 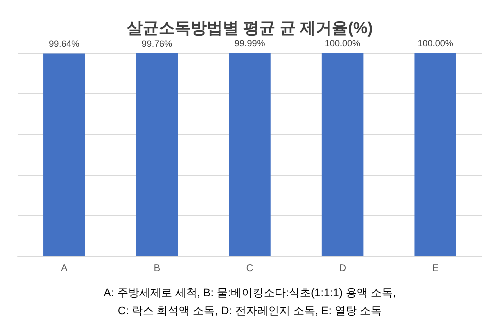 I want to click on x-tick-label: A, so click(x=64, y=269).